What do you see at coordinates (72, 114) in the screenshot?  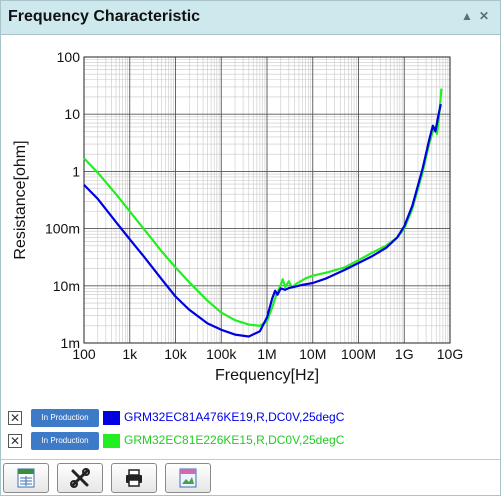 I see `y-tick-label: 10` at bounding box center [72, 114].